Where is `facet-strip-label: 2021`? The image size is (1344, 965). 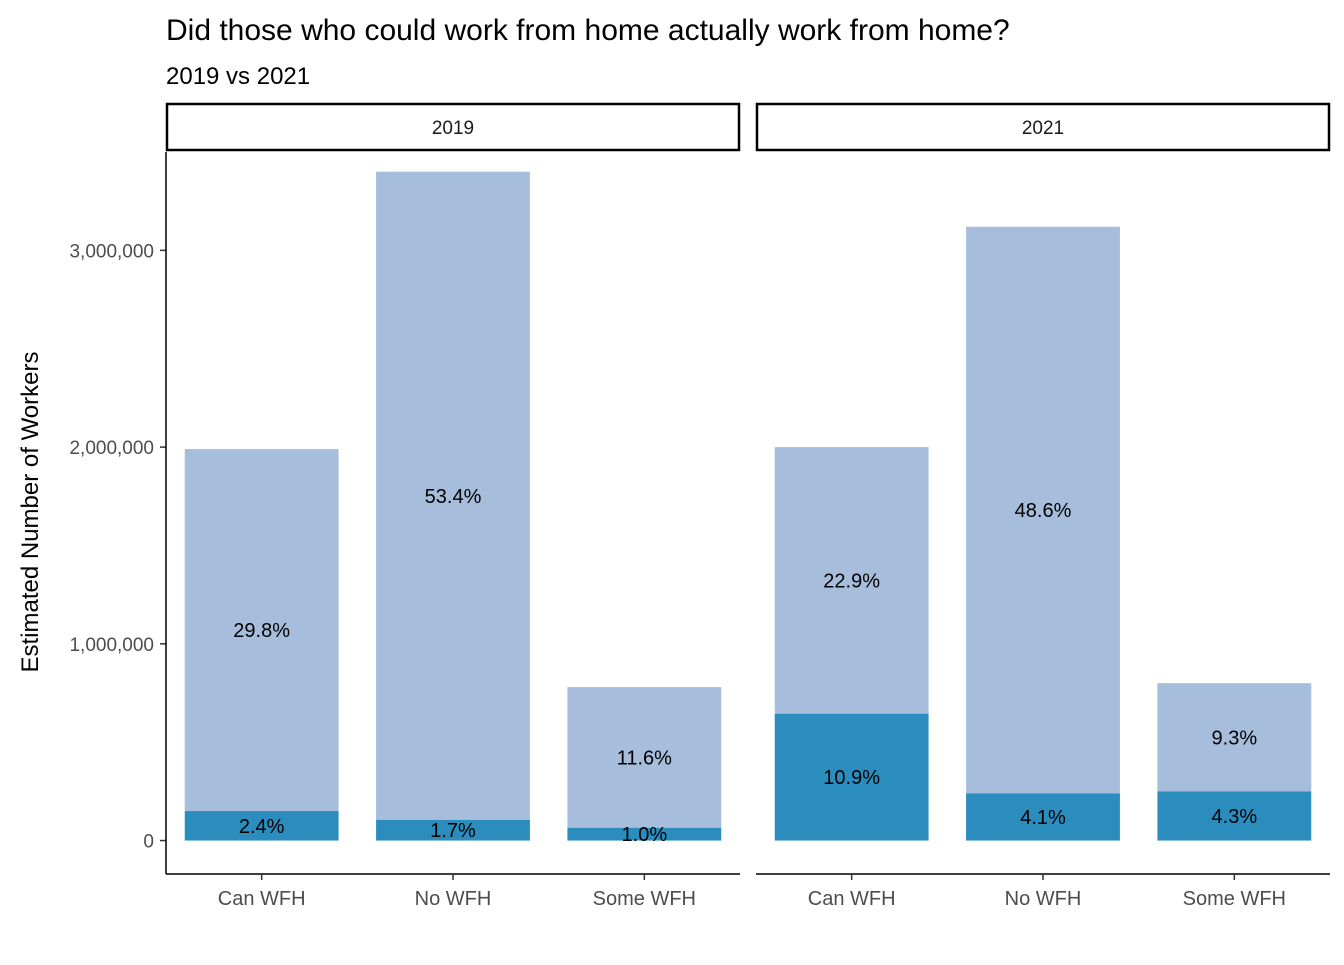
facet-strip-label: 2021 is located at coordinates (1043, 128).